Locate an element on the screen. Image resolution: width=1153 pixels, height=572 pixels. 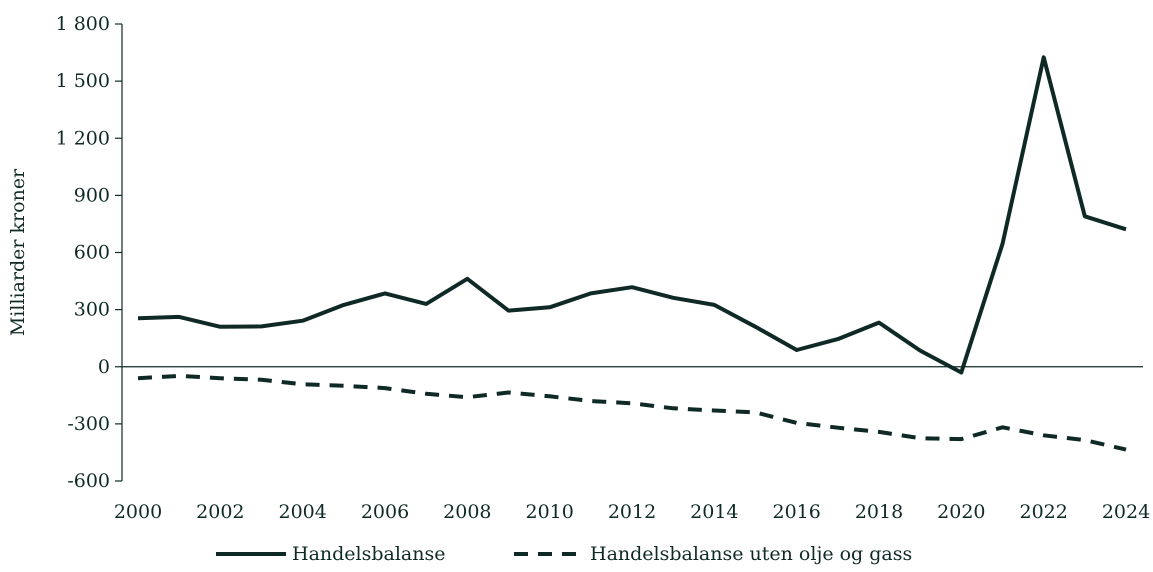
y-axis-title: Milliarder kroner is located at coordinates (18, 252).